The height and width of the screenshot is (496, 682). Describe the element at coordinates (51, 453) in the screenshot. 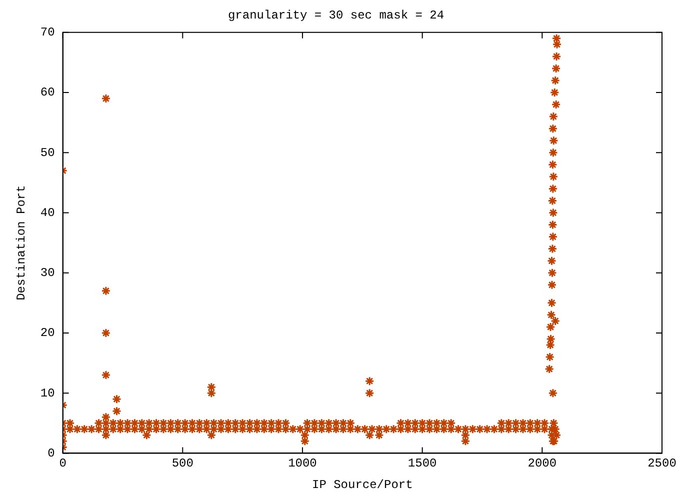

I see `y-tick-label: 0` at that location.